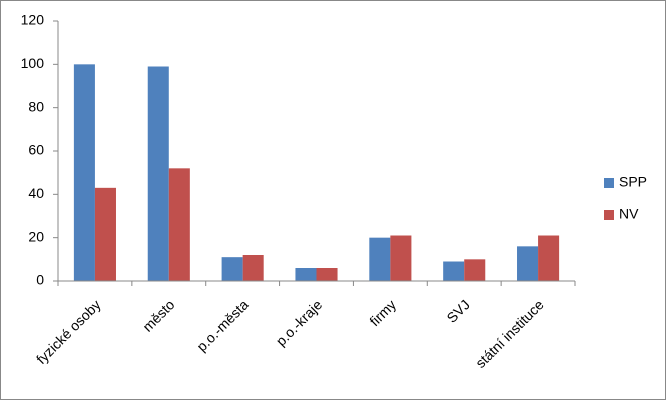  Describe the element at coordinates (40, 280) in the screenshot. I see `y-tick-label: 0` at that location.